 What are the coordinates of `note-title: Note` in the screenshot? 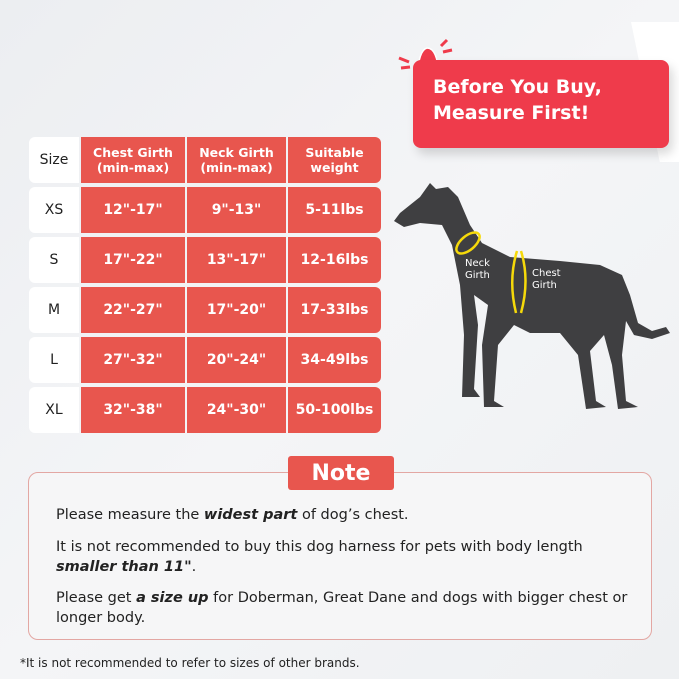 It's located at (341, 473).